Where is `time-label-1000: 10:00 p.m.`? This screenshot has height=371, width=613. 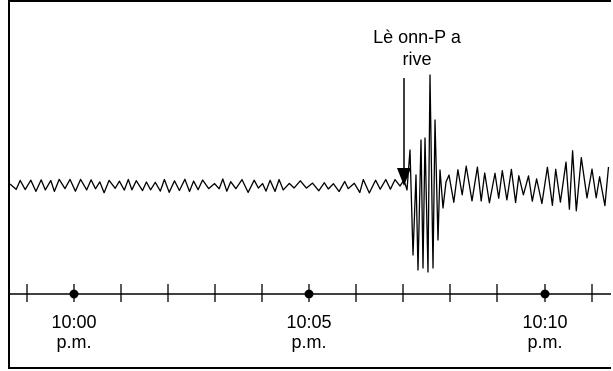
time-label-1000: 10:00 p.m. is located at coordinates (74, 332).